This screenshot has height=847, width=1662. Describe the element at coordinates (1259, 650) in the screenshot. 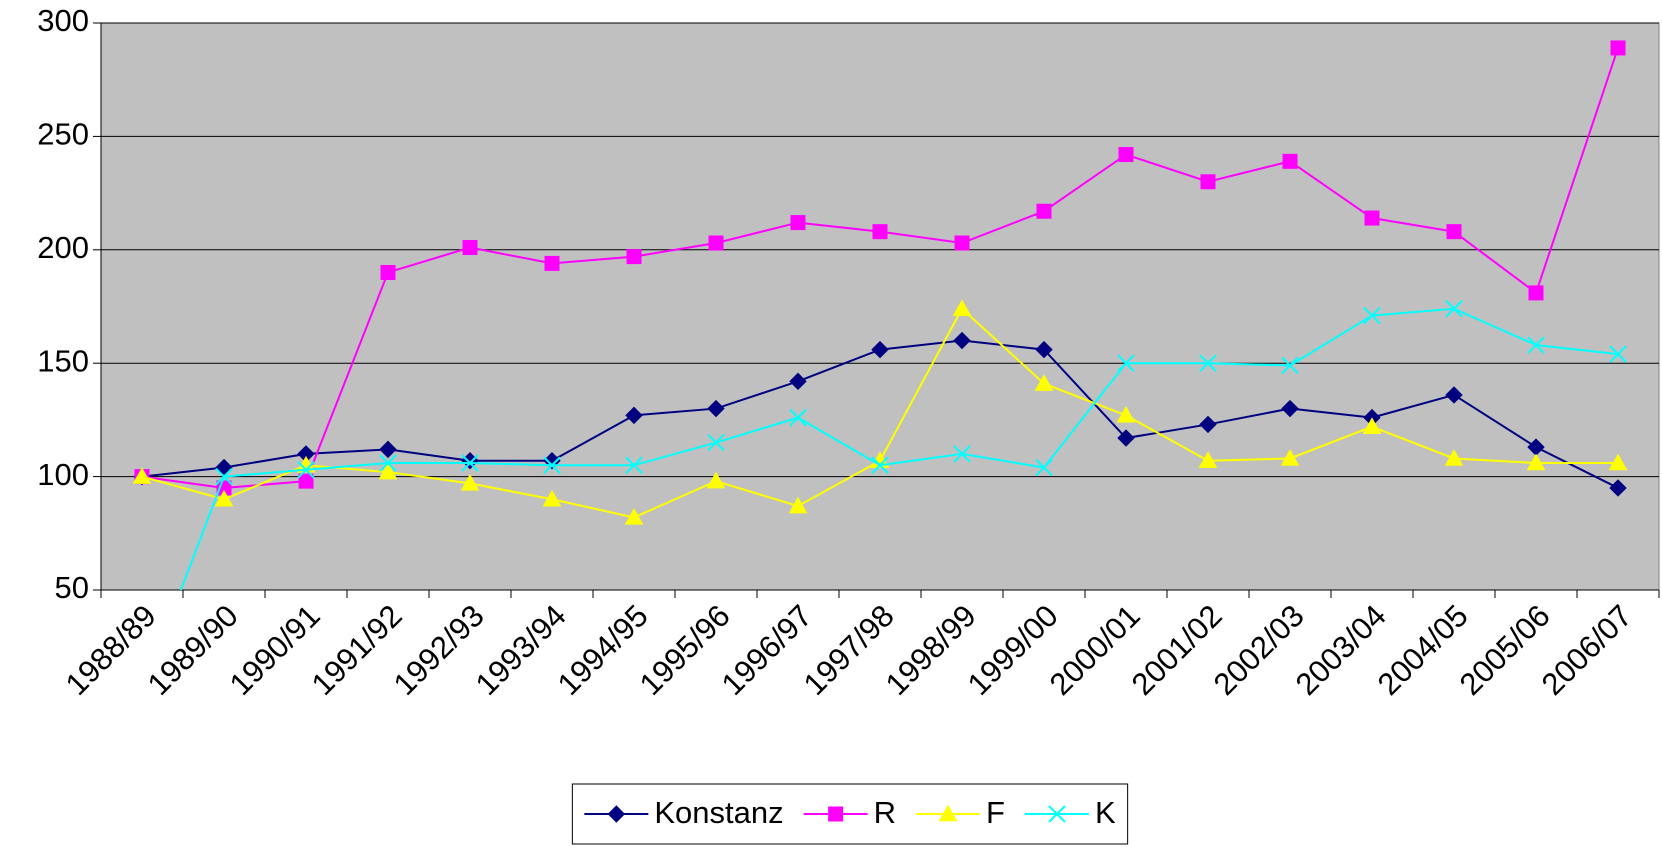

I see `x-tick-label: 2002/03` at that location.